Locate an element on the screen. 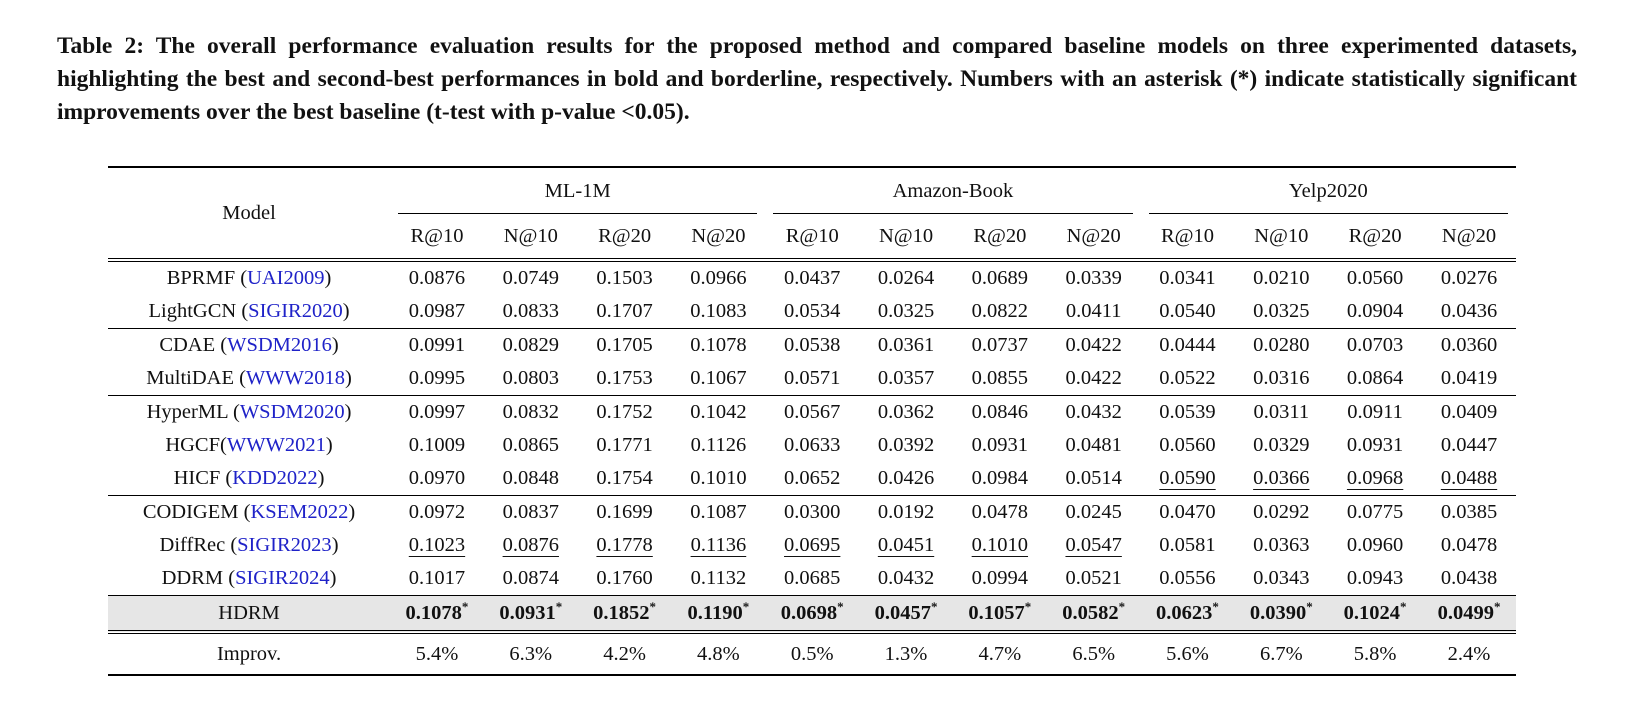 This screenshot has height=704, width=1627. metric-value: 0.0560 is located at coordinates (1187, 445).